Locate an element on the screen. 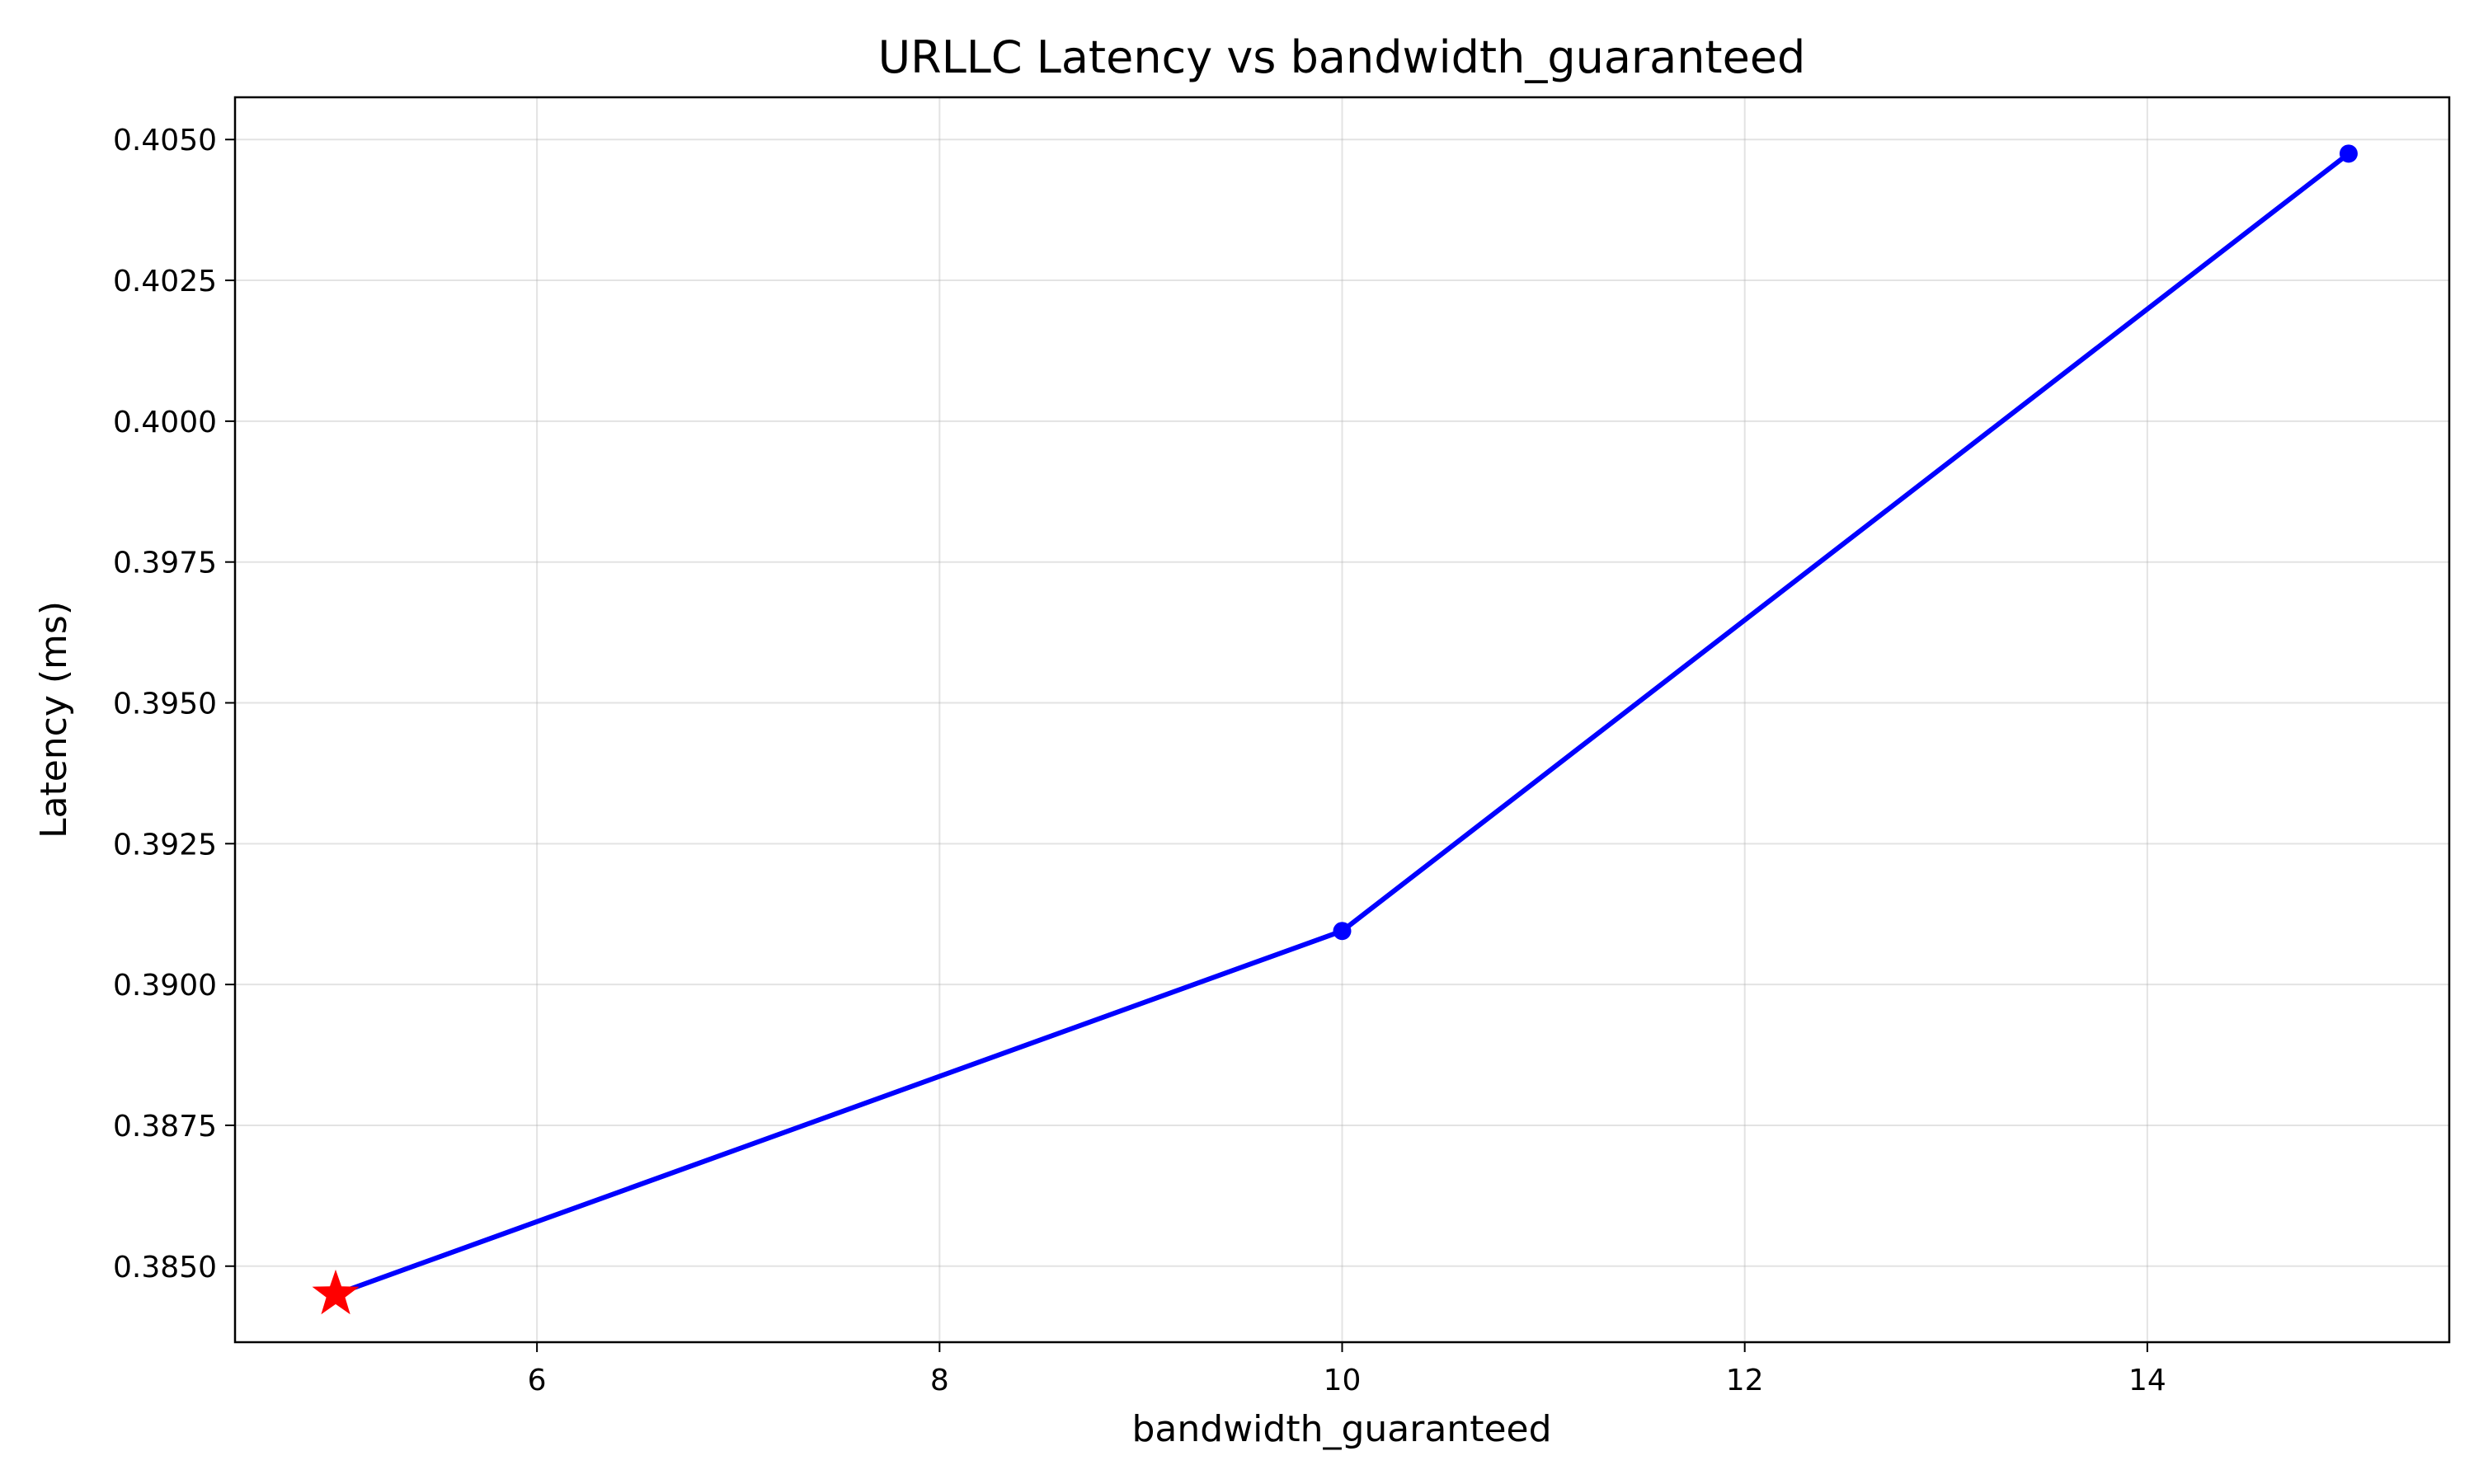 This screenshot has height=1484, width=2474. chart-title: URLLC Latency vs bandwidth_guaranteed is located at coordinates (1342, 57).